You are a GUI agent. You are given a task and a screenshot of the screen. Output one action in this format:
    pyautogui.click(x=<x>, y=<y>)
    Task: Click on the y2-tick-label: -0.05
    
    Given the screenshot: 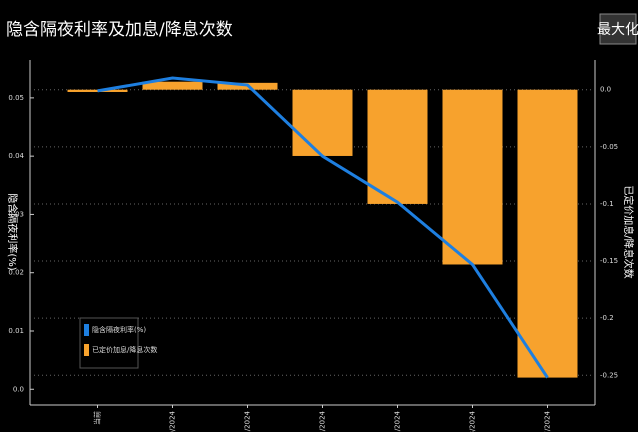 What is the action you would take?
    pyautogui.click(x=609, y=147)
    